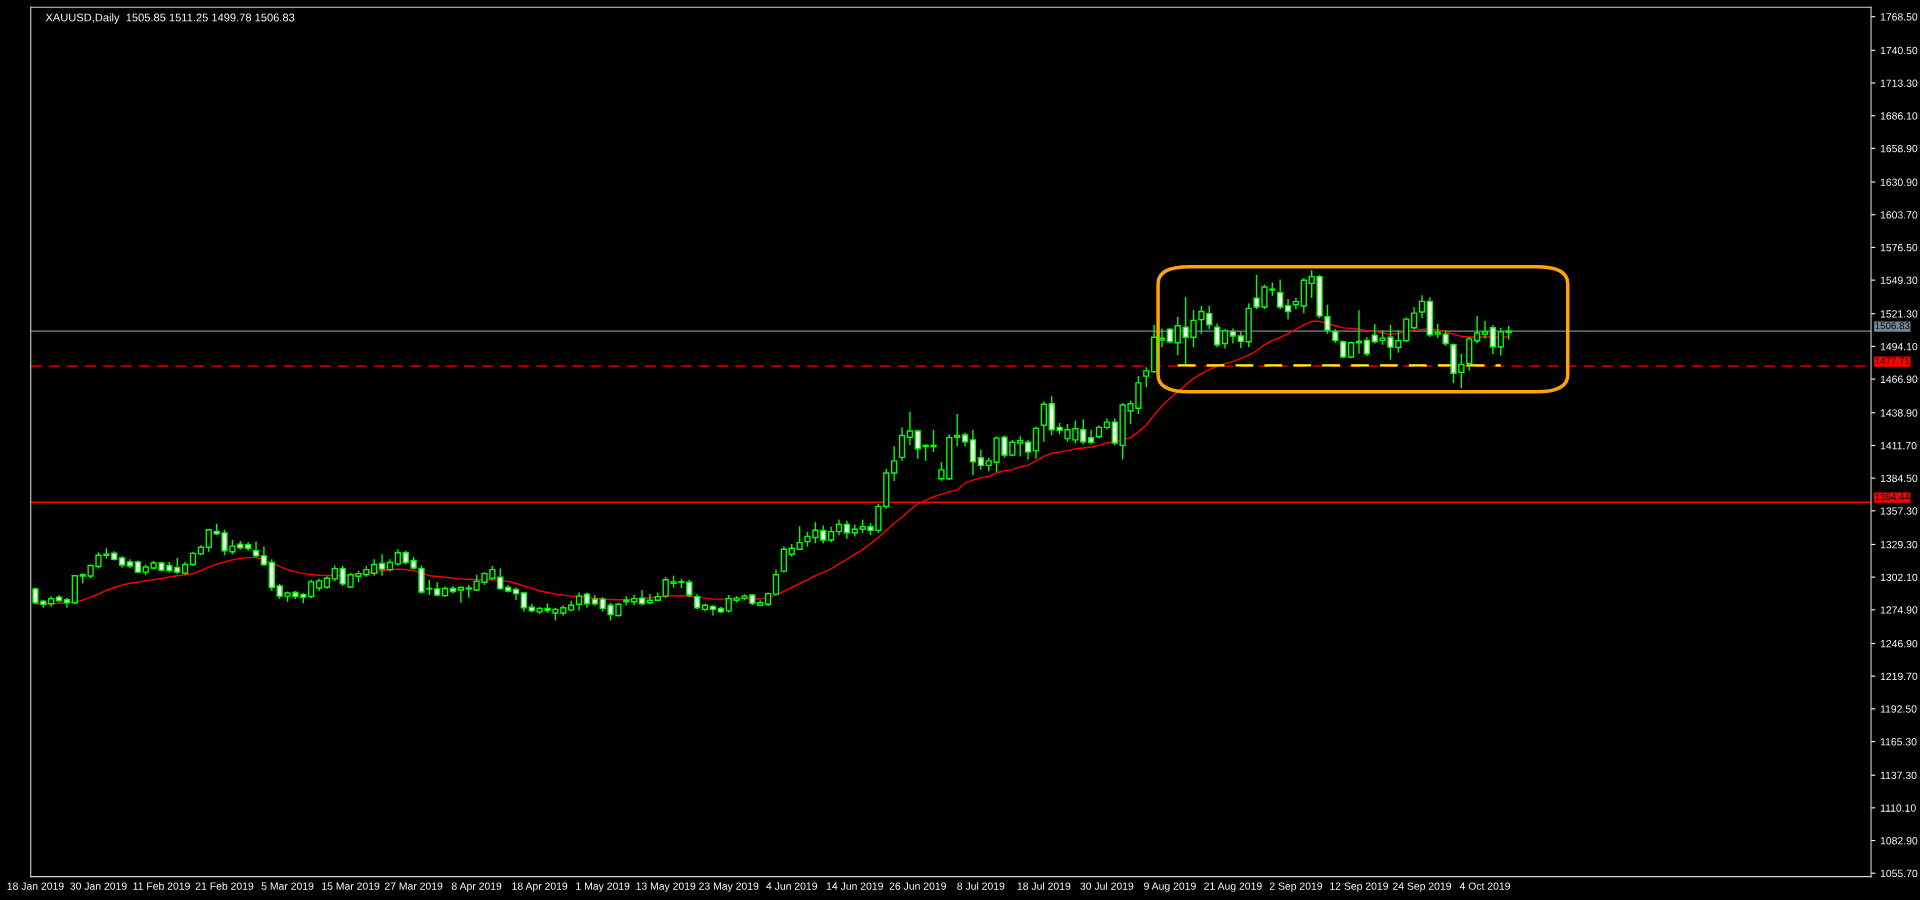  I want to click on x-tick-label: 13 May 2019, so click(666, 887).